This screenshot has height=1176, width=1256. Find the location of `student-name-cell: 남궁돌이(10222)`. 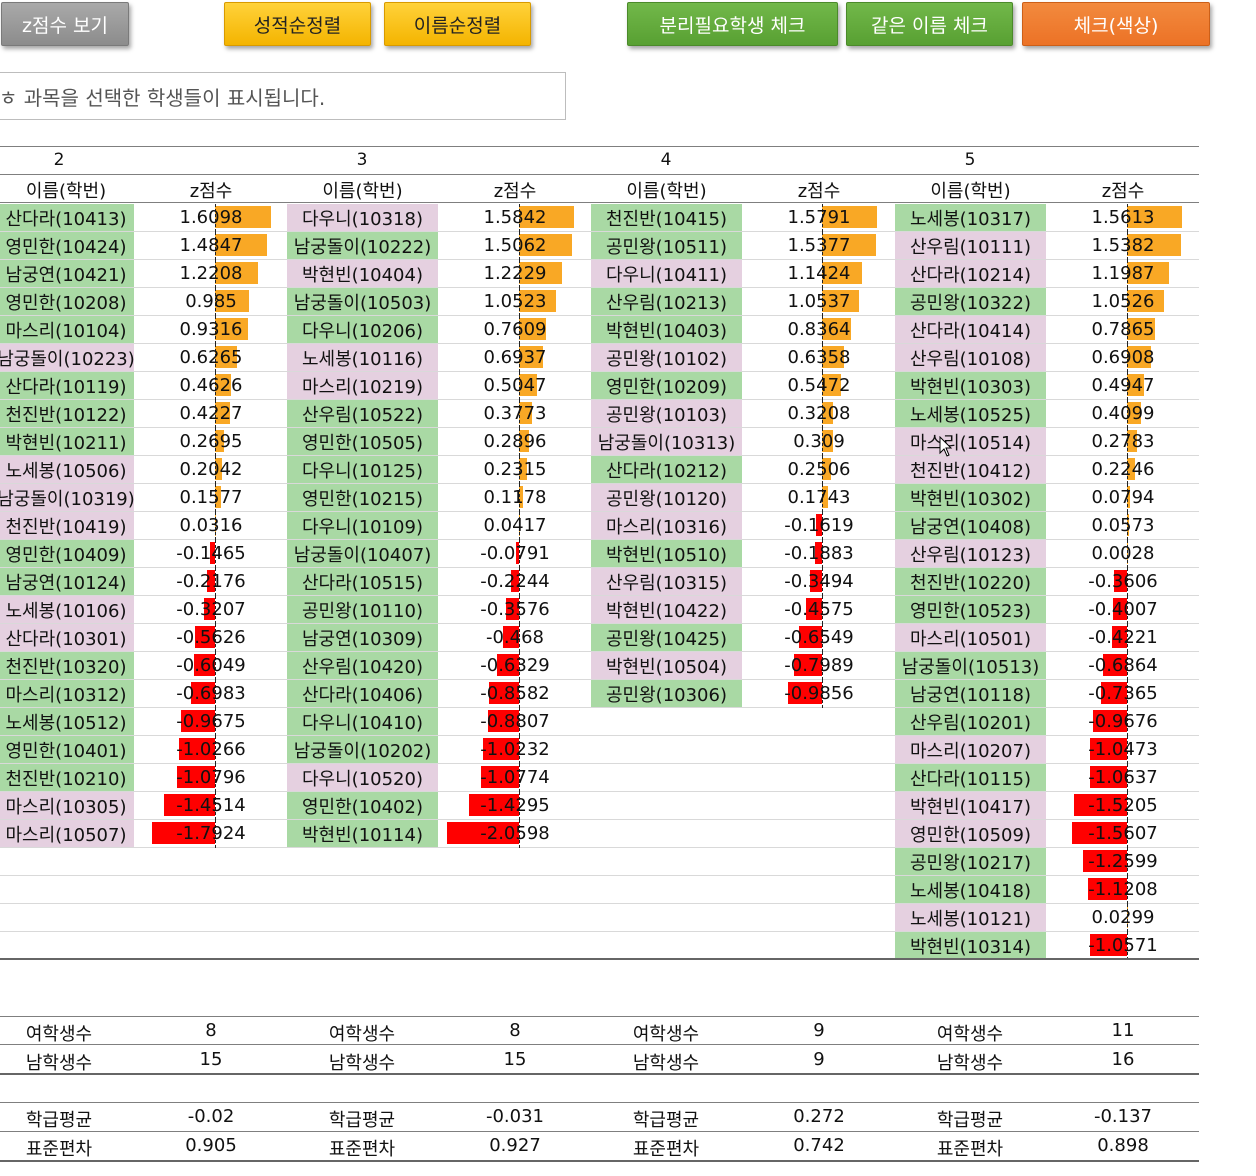

student-name-cell: 남궁돌이(10222) is located at coordinates (362, 245).